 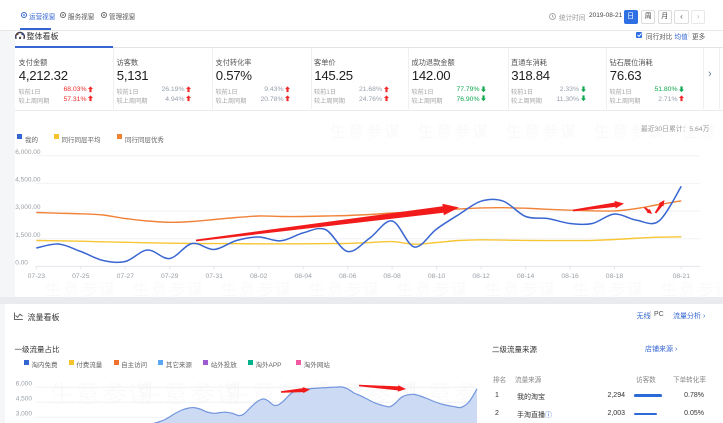 What do you see at coordinates (126, 276) in the screenshot?
I see `svg-text: 07-27` at bounding box center [126, 276].